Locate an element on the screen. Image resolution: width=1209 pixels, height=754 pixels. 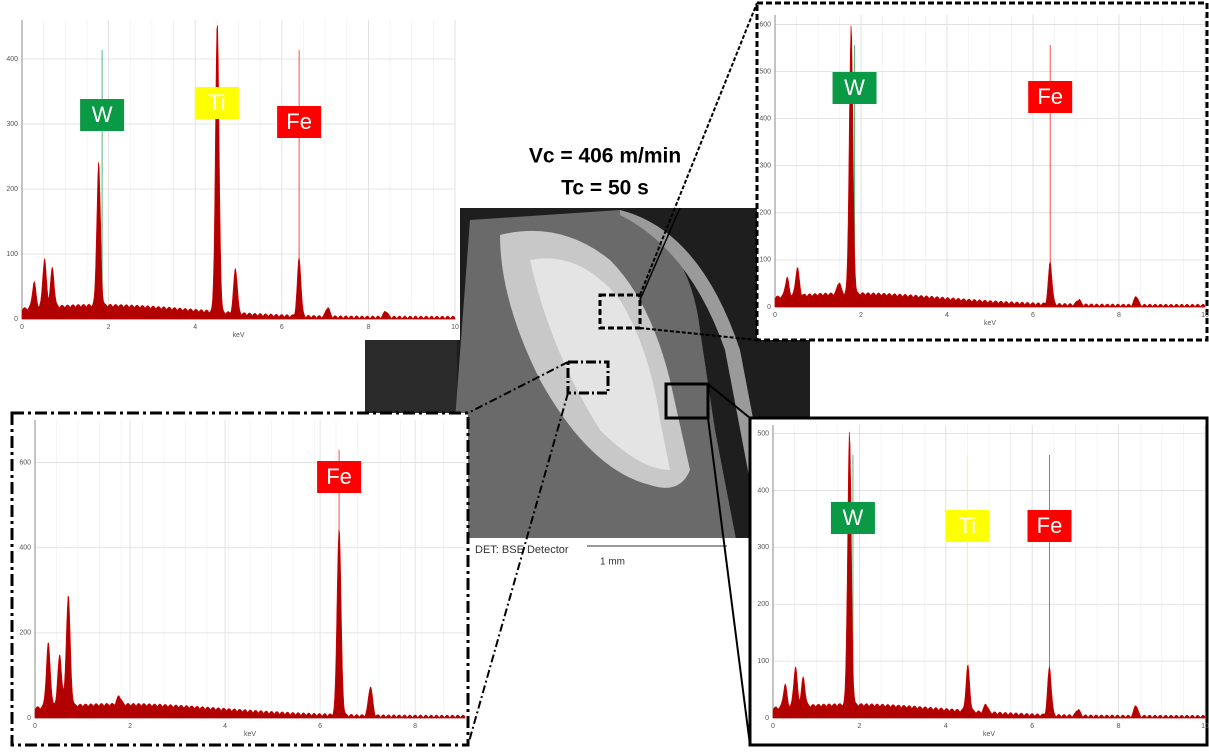
condition-text: Tc = 50 s is located at coordinates (605, 188).